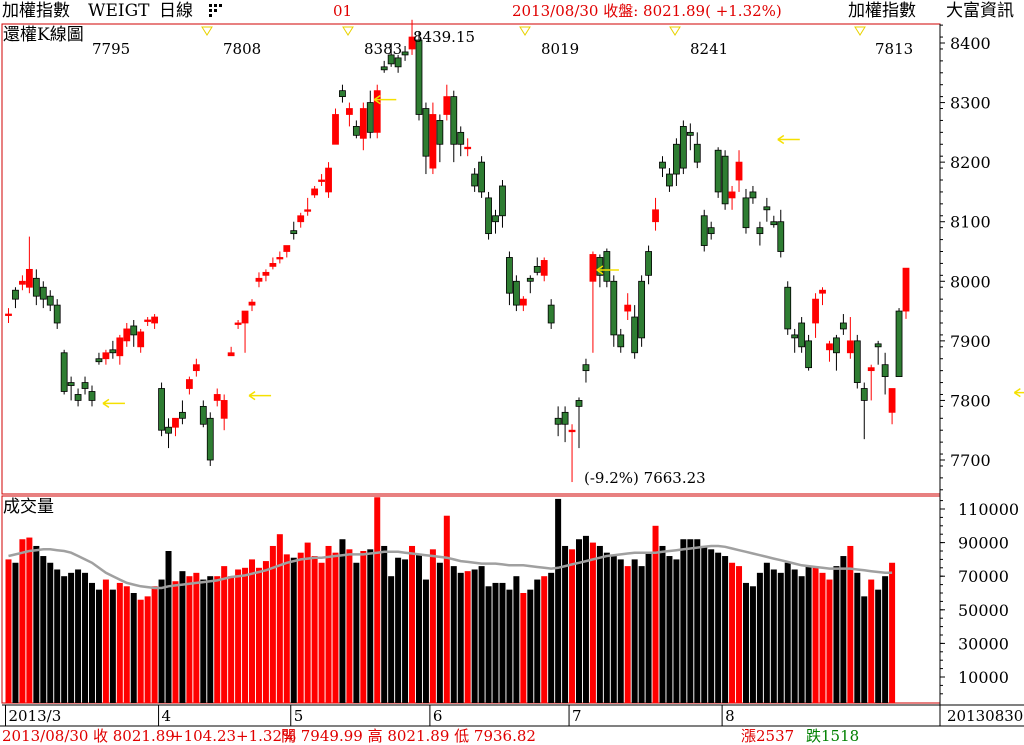 Image resolution: width=1024 pixels, height=745 pixels. What do you see at coordinates (983, 576) in the screenshot?
I see `volume-tick-label: 70000` at bounding box center [983, 576].